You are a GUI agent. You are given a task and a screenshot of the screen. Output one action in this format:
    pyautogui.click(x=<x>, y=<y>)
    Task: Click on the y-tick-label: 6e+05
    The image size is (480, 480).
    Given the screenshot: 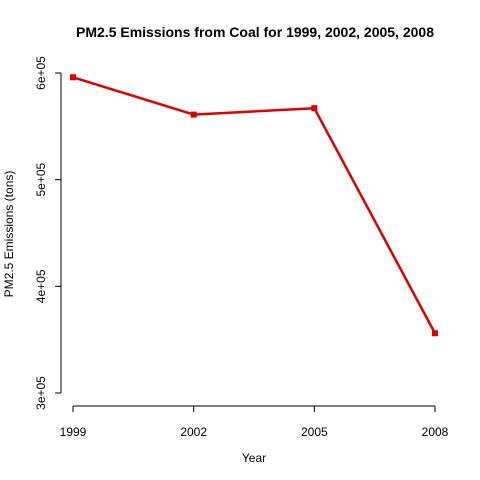 What is the action you would take?
    pyautogui.click(x=41, y=73)
    